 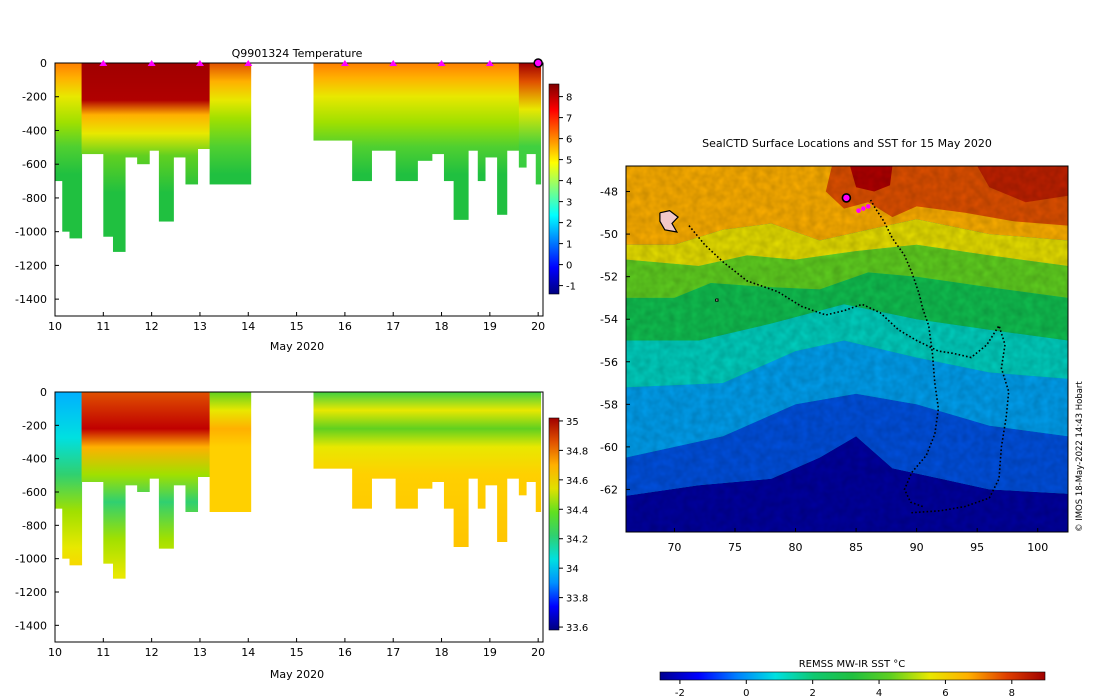 I want to click on x-tick-label: 70, so click(x=674, y=547).